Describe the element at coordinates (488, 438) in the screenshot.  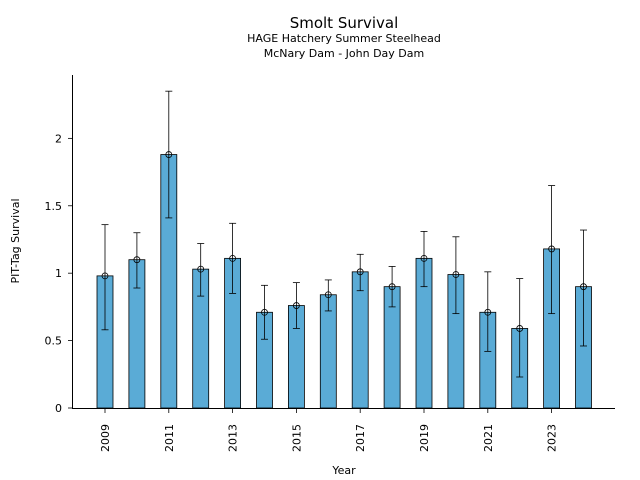
I see `x-tick-label: 2021` at that location.